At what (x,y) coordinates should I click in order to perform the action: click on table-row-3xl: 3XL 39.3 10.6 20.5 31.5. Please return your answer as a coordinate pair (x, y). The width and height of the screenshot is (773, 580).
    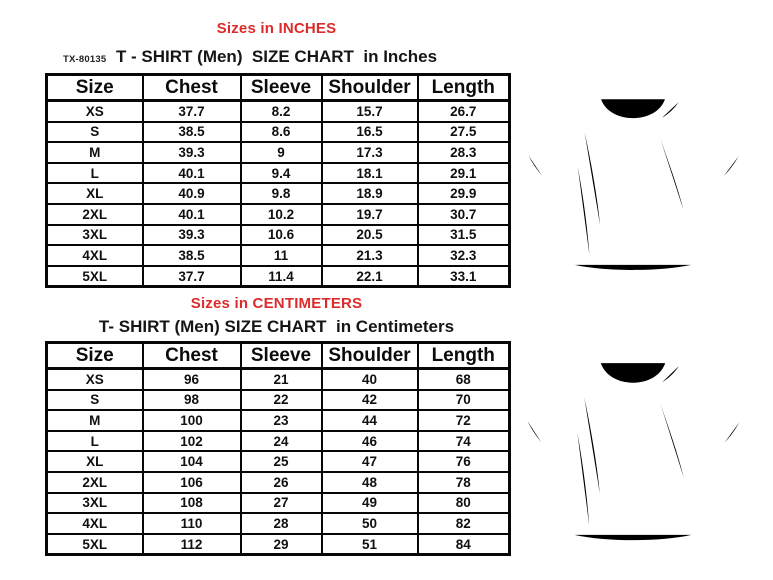
    Looking at the image, I should click on (278, 235).